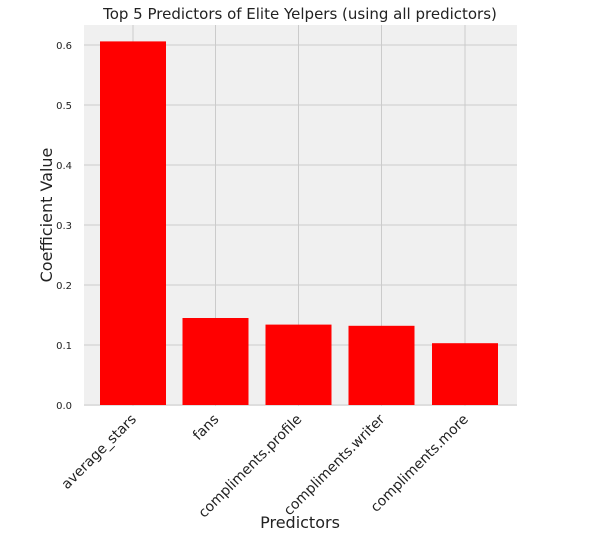  What do you see at coordinates (64, 46) in the screenshot?
I see `y-tick-label: 0.6` at bounding box center [64, 46].